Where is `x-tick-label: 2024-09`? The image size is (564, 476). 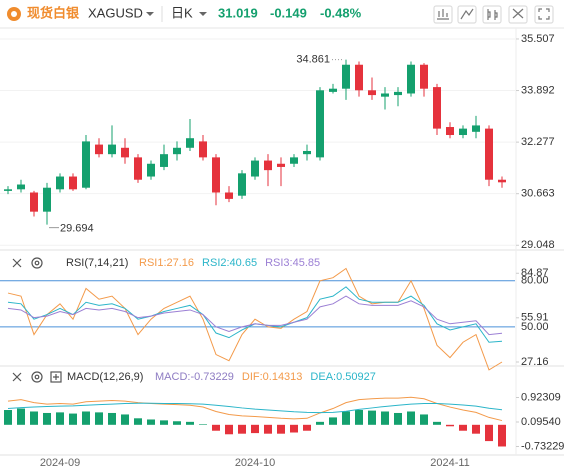 x-tick-label: 2024-09 is located at coordinates (60, 463).